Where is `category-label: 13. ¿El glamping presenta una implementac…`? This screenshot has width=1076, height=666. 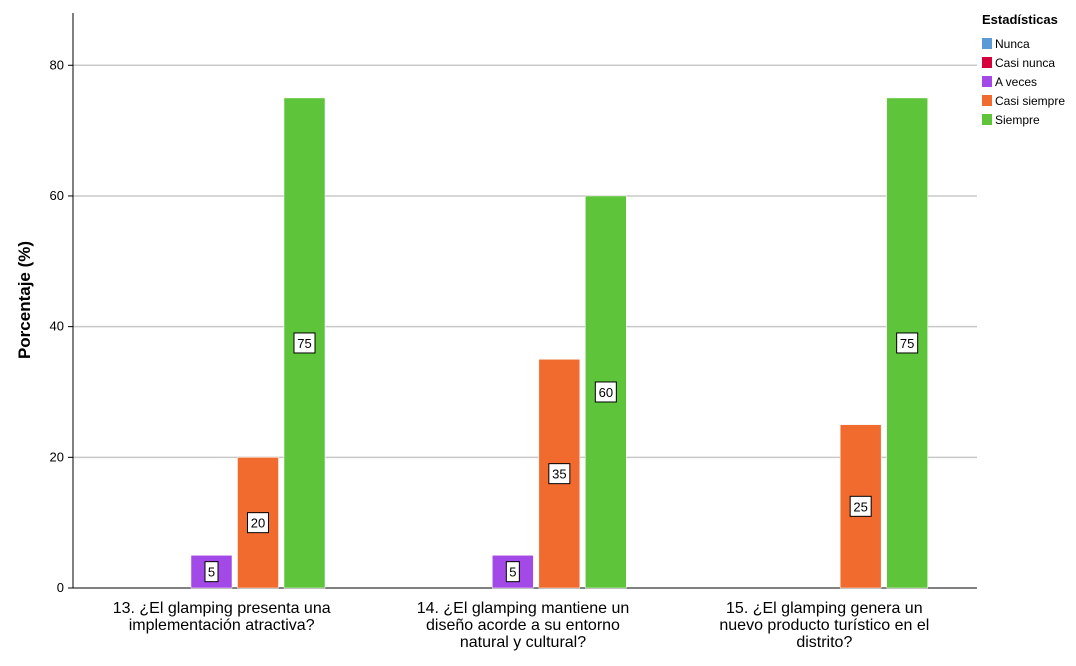
category-label: 13. ¿El glamping presenta una implementac… is located at coordinates (222, 617).